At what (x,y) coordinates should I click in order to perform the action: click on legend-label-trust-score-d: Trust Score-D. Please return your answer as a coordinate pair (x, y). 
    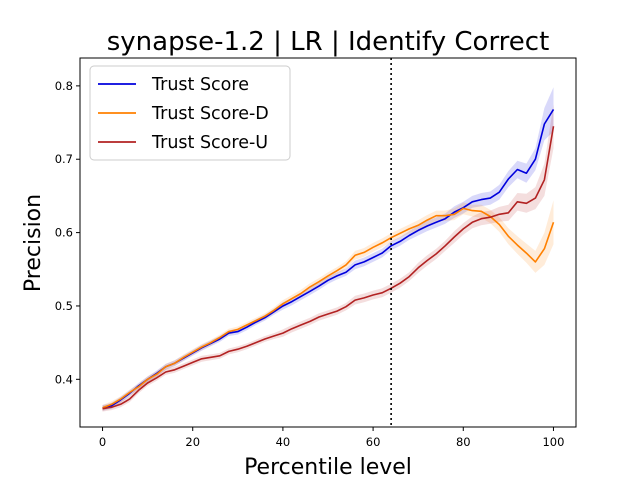
    Looking at the image, I should click on (210, 114).